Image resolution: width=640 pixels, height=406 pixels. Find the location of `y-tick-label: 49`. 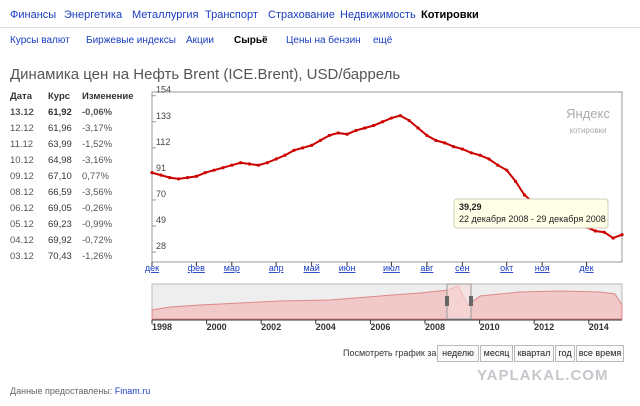

y-tick-label: 49 is located at coordinates (161, 220).